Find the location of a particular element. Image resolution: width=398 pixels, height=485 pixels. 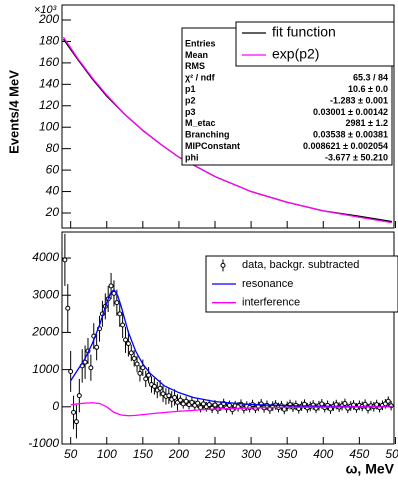

stats-label: Branching is located at coordinates (207, 135).